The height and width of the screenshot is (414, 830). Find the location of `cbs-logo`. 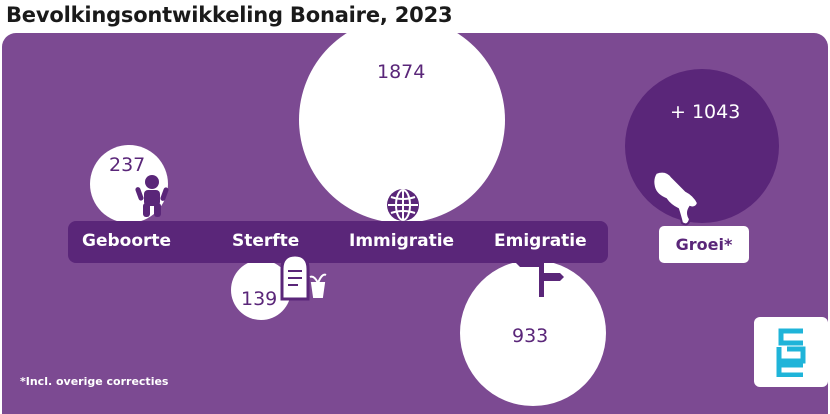

cbs-logo is located at coordinates (791, 352).